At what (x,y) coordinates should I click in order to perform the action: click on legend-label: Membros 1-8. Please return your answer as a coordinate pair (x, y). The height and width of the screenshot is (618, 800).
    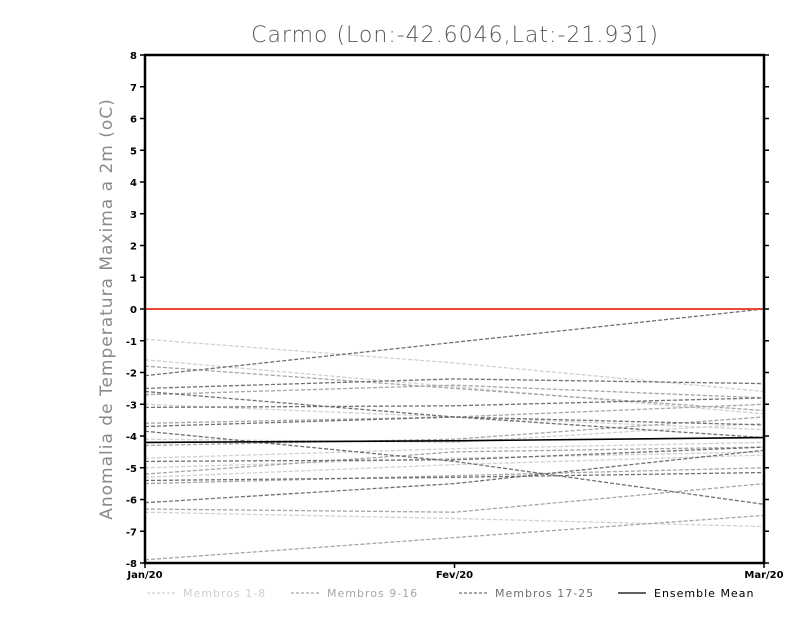
    Looking at the image, I should click on (224, 593).